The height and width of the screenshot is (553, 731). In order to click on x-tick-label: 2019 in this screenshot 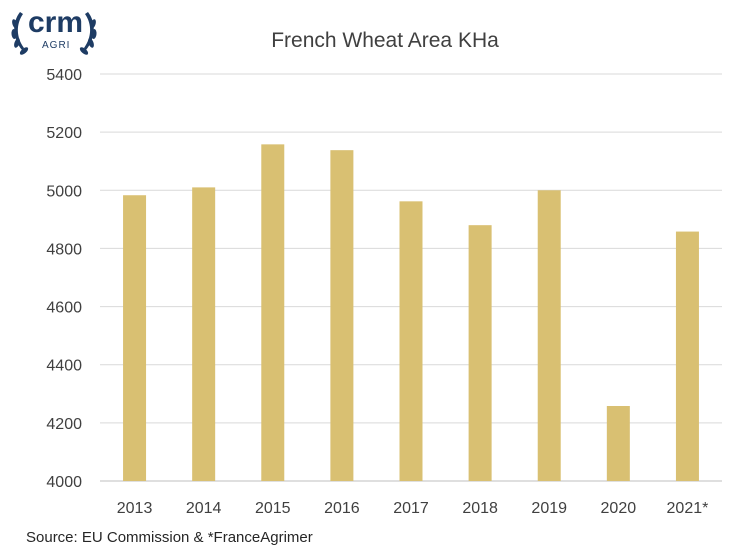, I will do `click(549, 508)`.